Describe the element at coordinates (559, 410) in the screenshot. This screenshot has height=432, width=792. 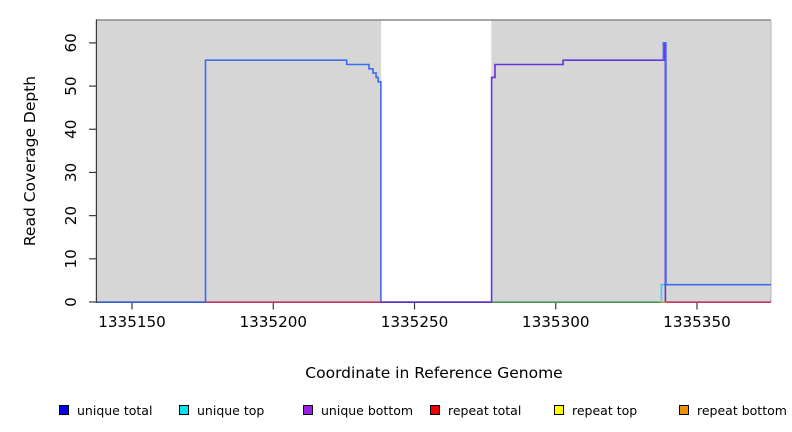
I see `legend-swatch-repeat-top` at that location.